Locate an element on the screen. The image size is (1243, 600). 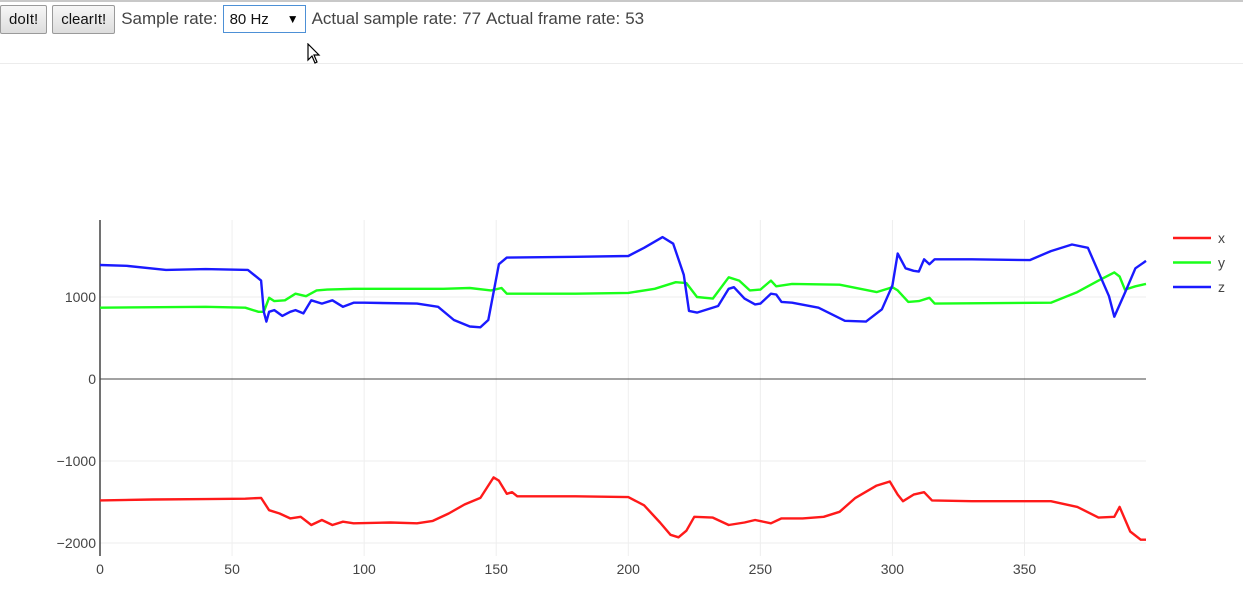
x-tick-label: 100 is located at coordinates (364, 569).